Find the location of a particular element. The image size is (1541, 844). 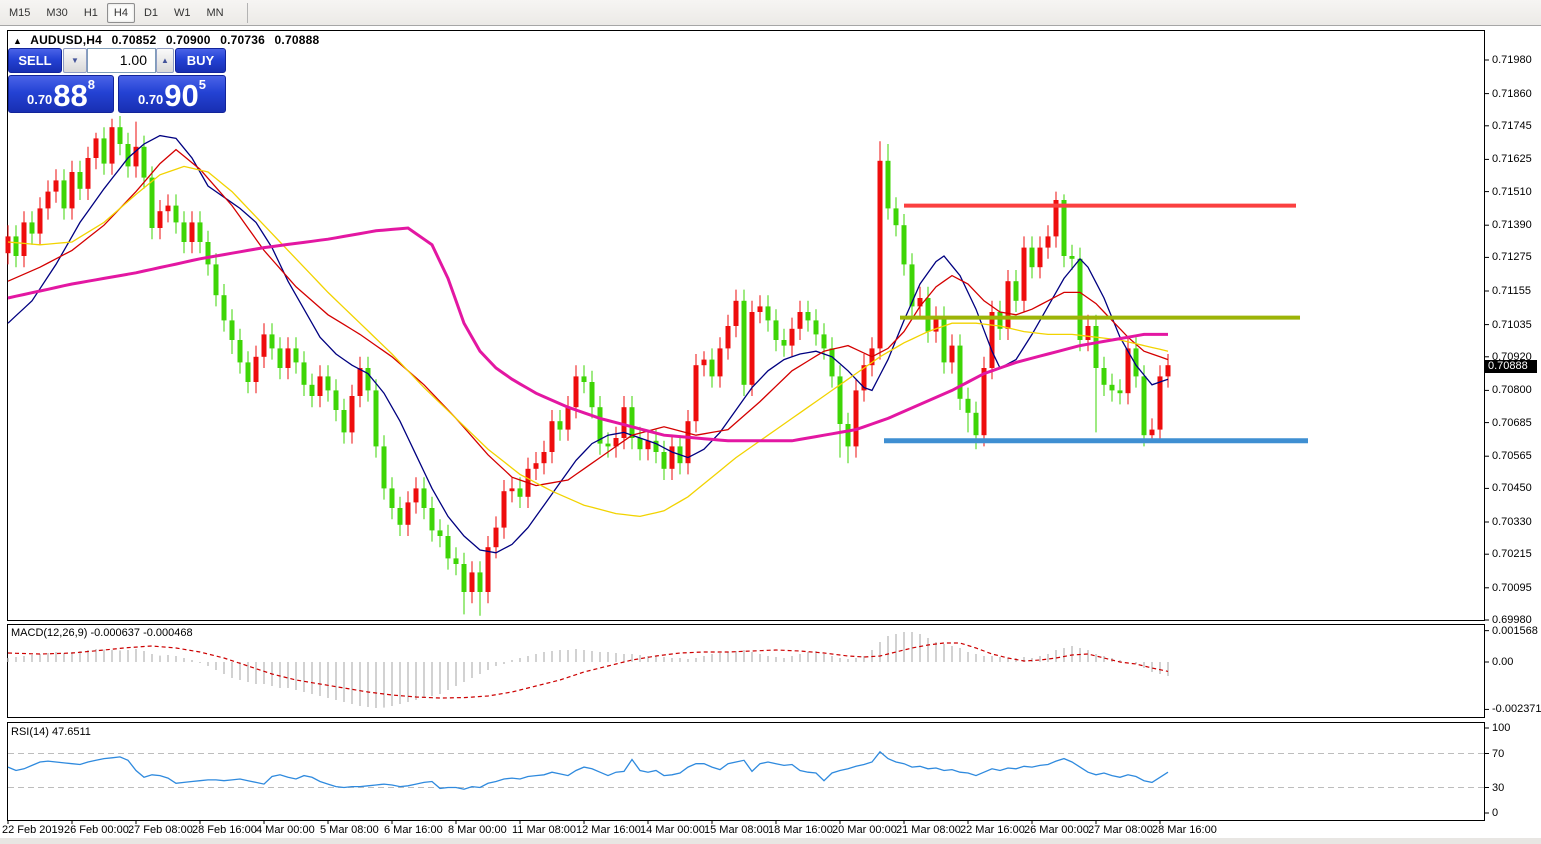

horizontal-scrollbar is located at coordinates (770, 841).